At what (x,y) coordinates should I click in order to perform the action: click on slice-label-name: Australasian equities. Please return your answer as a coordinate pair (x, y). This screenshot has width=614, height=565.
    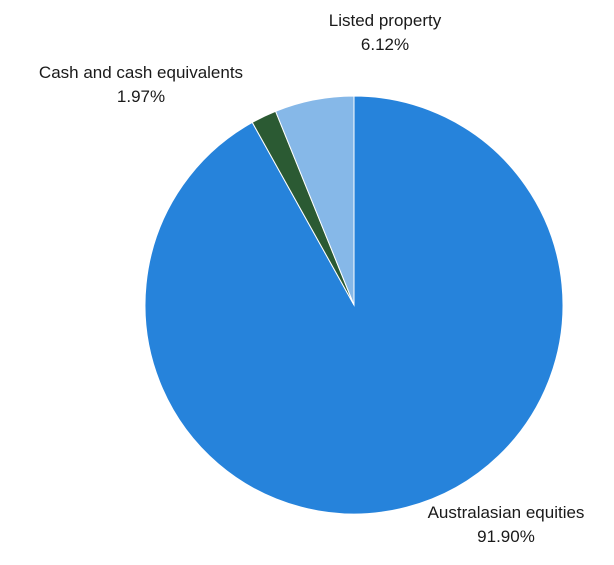
    Looking at the image, I should click on (506, 512).